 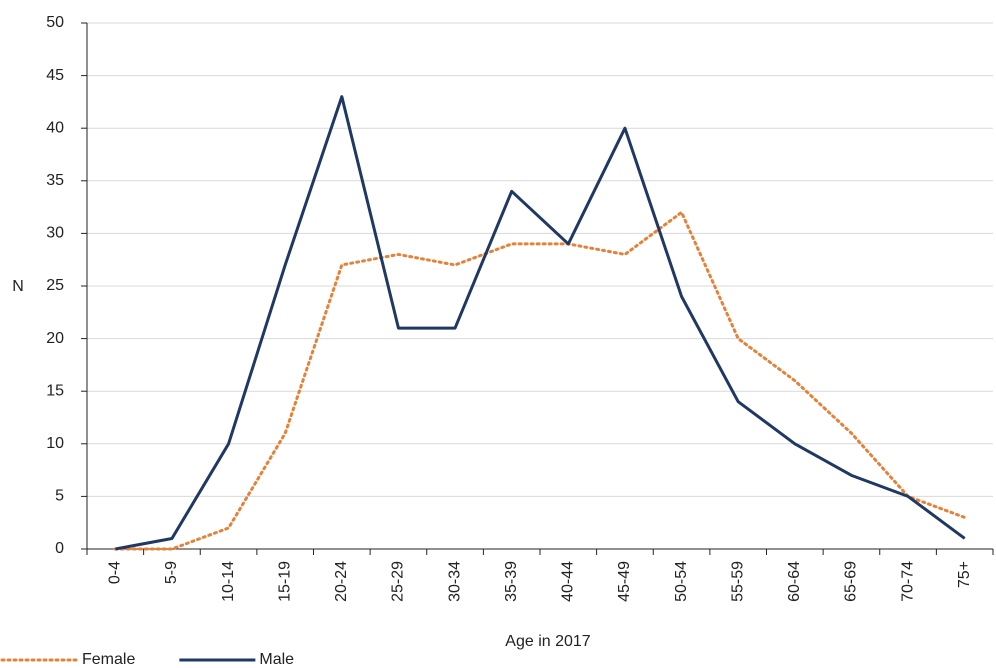 What do you see at coordinates (284, 581) in the screenshot?
I see `x-tick-label: 15-19` at bounding box center [284, 581].